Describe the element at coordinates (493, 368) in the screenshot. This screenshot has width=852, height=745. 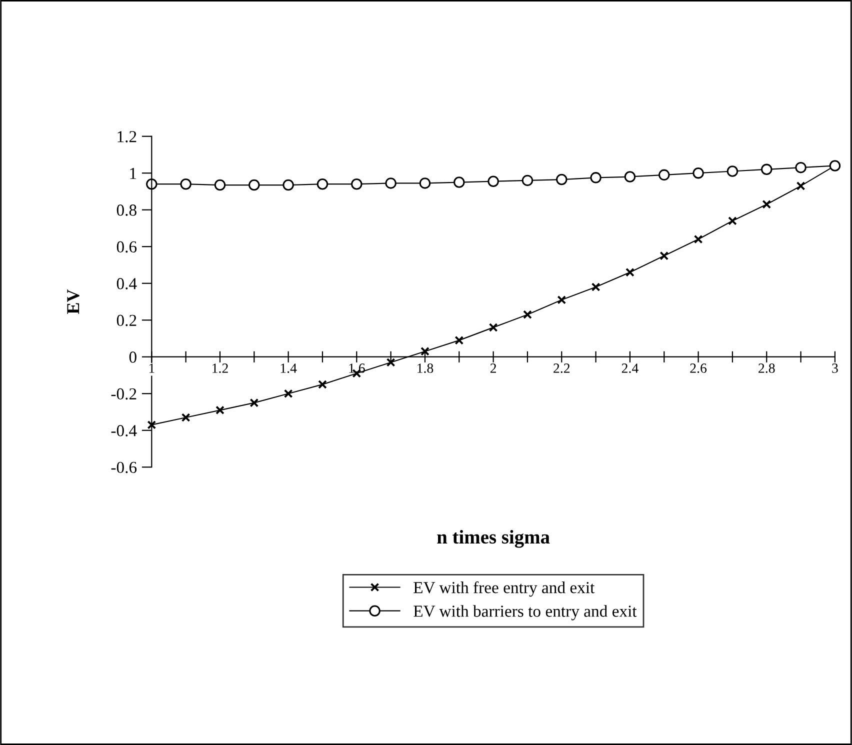
I see `x-tick-label: 2` at that location.